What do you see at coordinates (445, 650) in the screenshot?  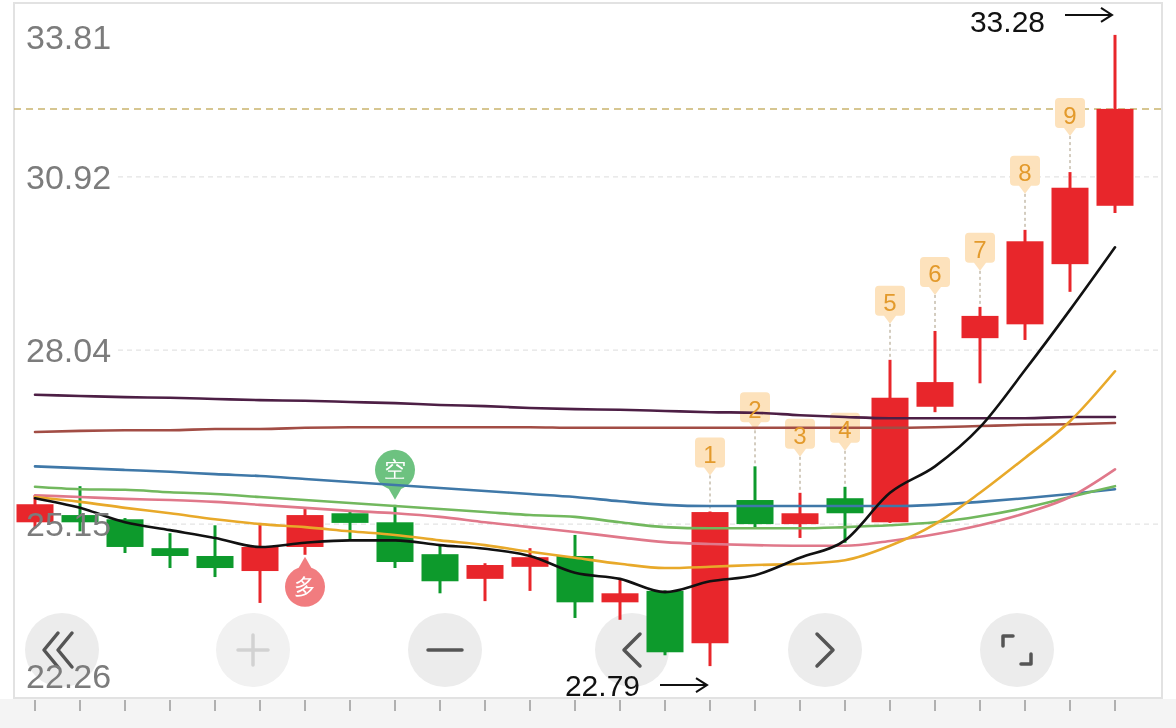 I see `minus-button` at bounding box center [445, 650].